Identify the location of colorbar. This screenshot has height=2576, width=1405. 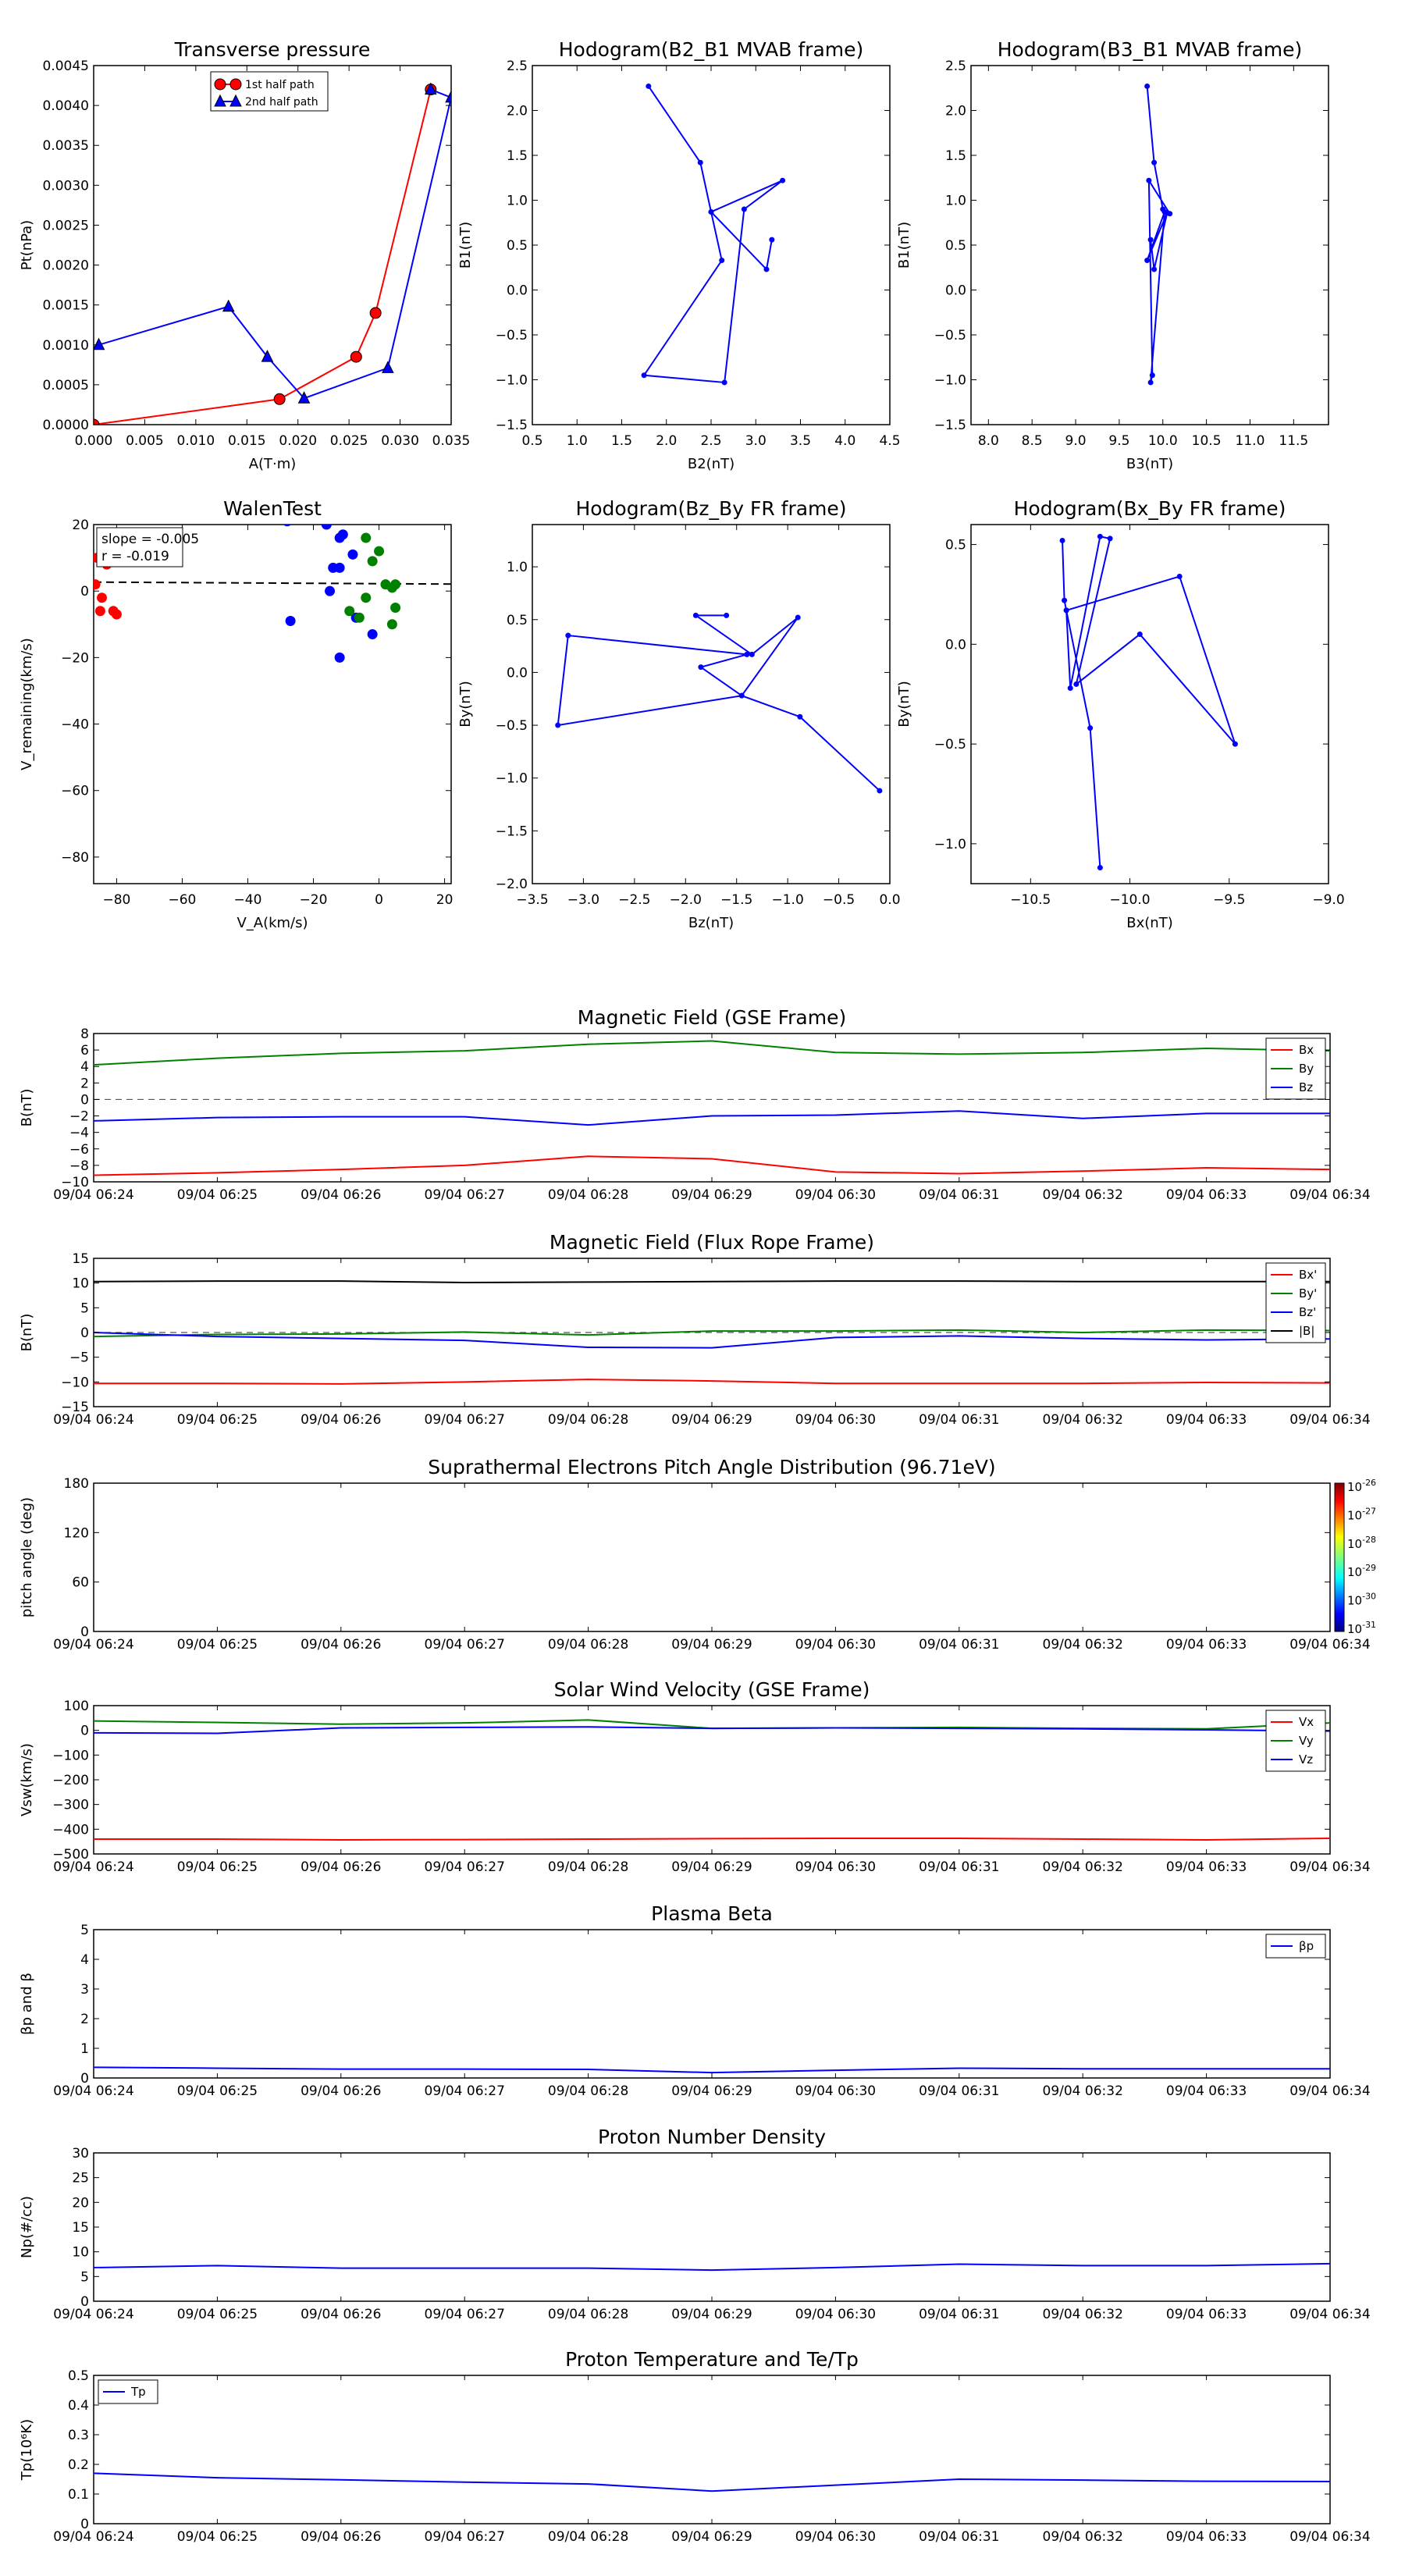
(1340, 1557).